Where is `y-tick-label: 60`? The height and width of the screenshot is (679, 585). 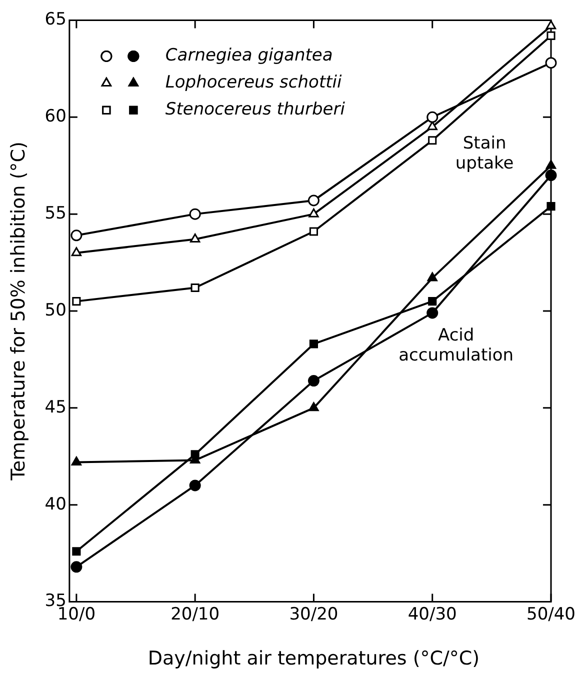 y-tick-label: 60 is located at coordinates (55, 116).